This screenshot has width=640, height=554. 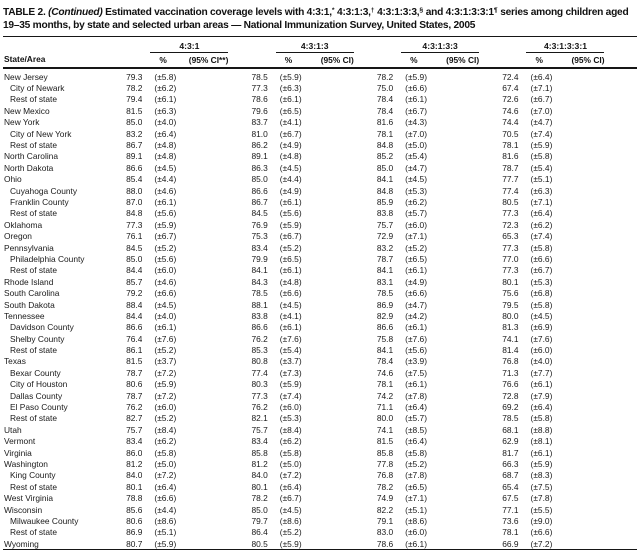 What do you see at coordinates (416, 418) in the screenshot?
I see `ci-value-43133: (±5.7)` at bounding box center [416, 418].